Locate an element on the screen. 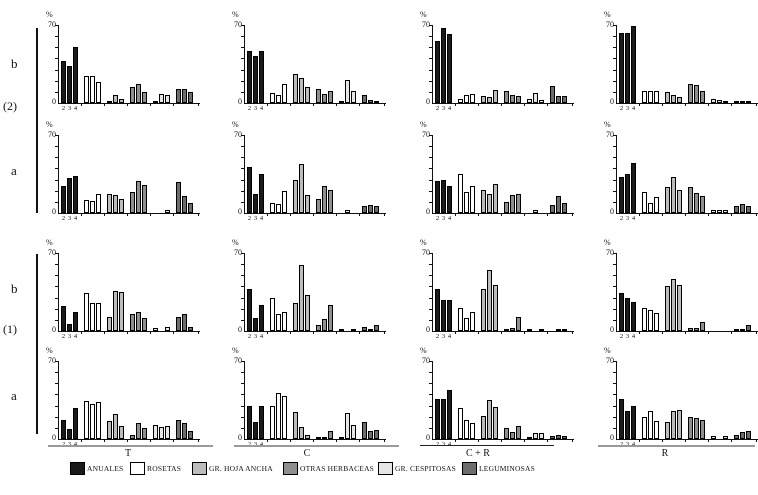 Image resolution: width=758 pixels, height=495 pixels. bar-group-gr-hoja-ancha is located at coordinates (489, 96).